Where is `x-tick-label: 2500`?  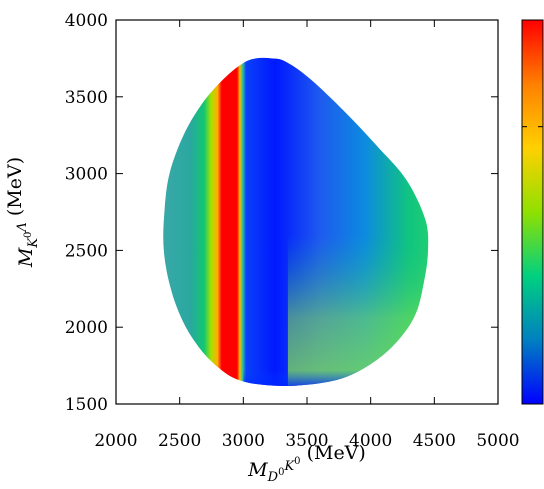
x-tick-label: 2500 is located at coordinates (179, 441).